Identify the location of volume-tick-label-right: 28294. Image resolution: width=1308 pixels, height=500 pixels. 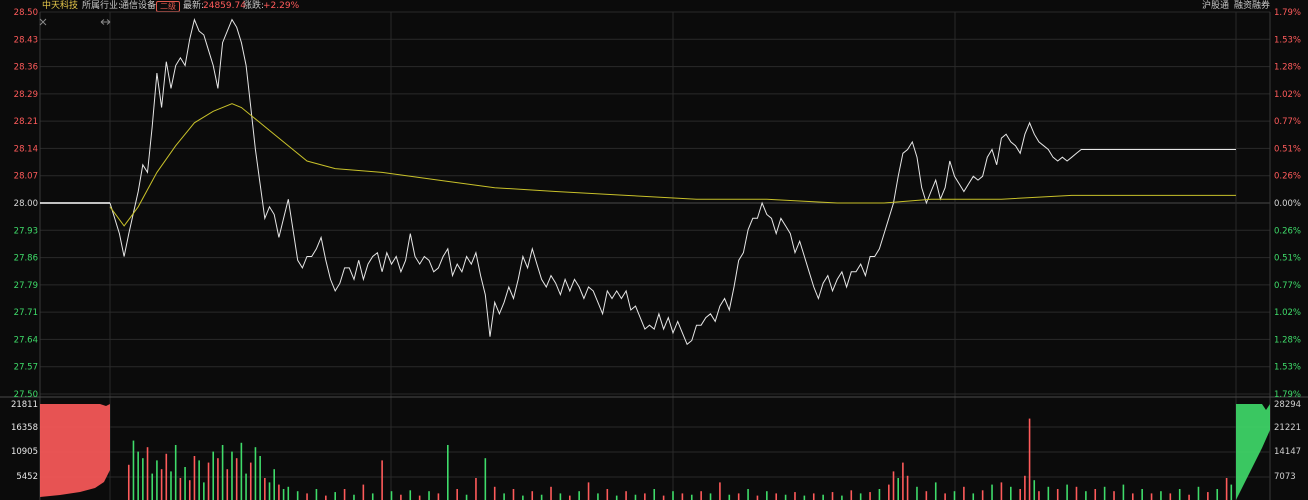
(1287, 405).